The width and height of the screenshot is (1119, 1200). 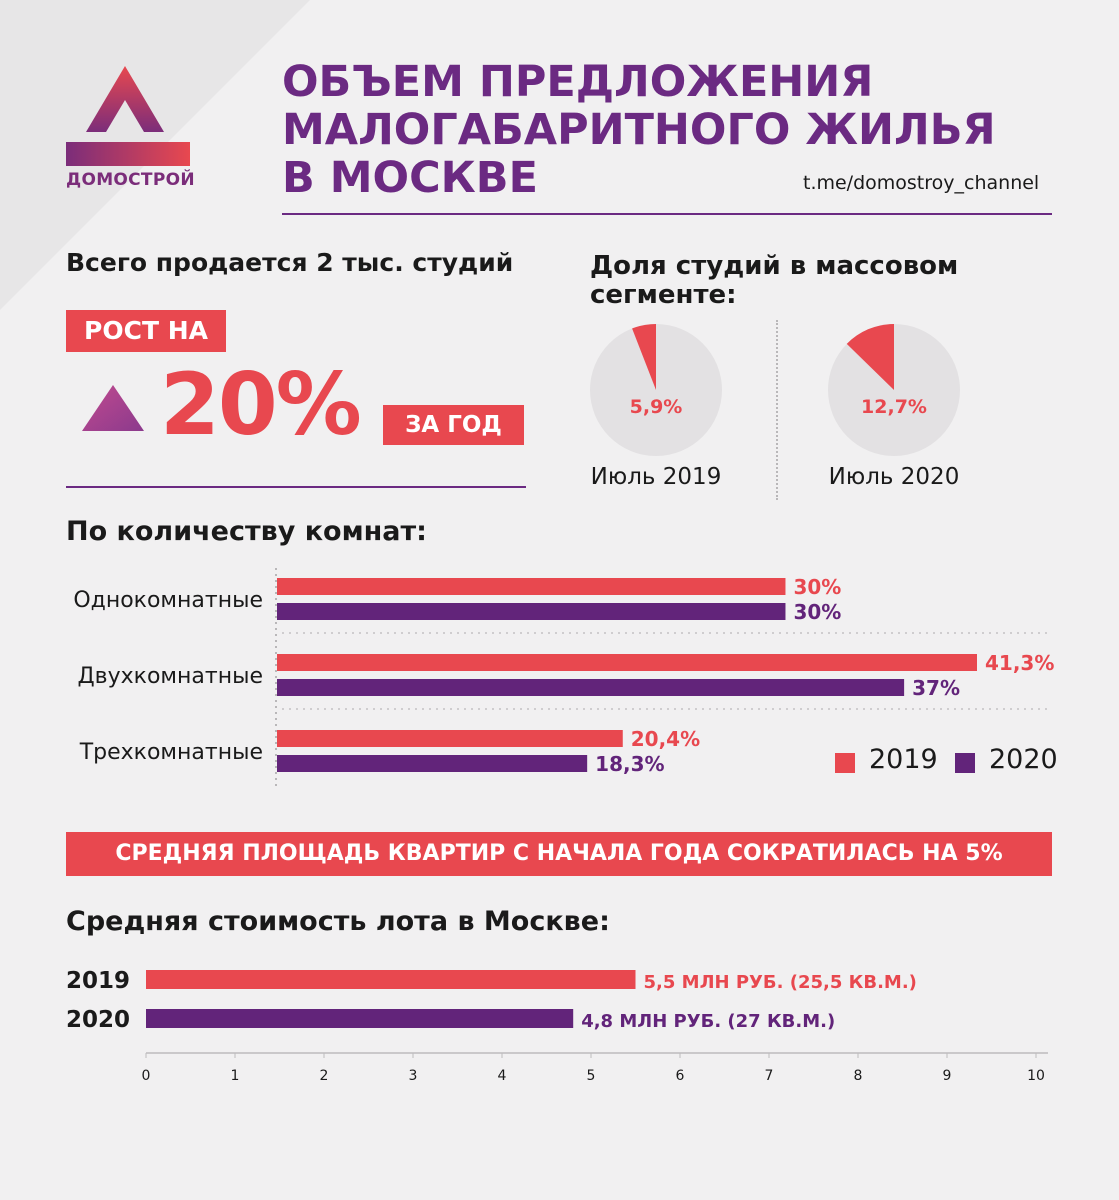 What do you see at coordinates (413, 1076) in the screenshot?
I see `tick-label: 3` at bounding box center [413, 1076].